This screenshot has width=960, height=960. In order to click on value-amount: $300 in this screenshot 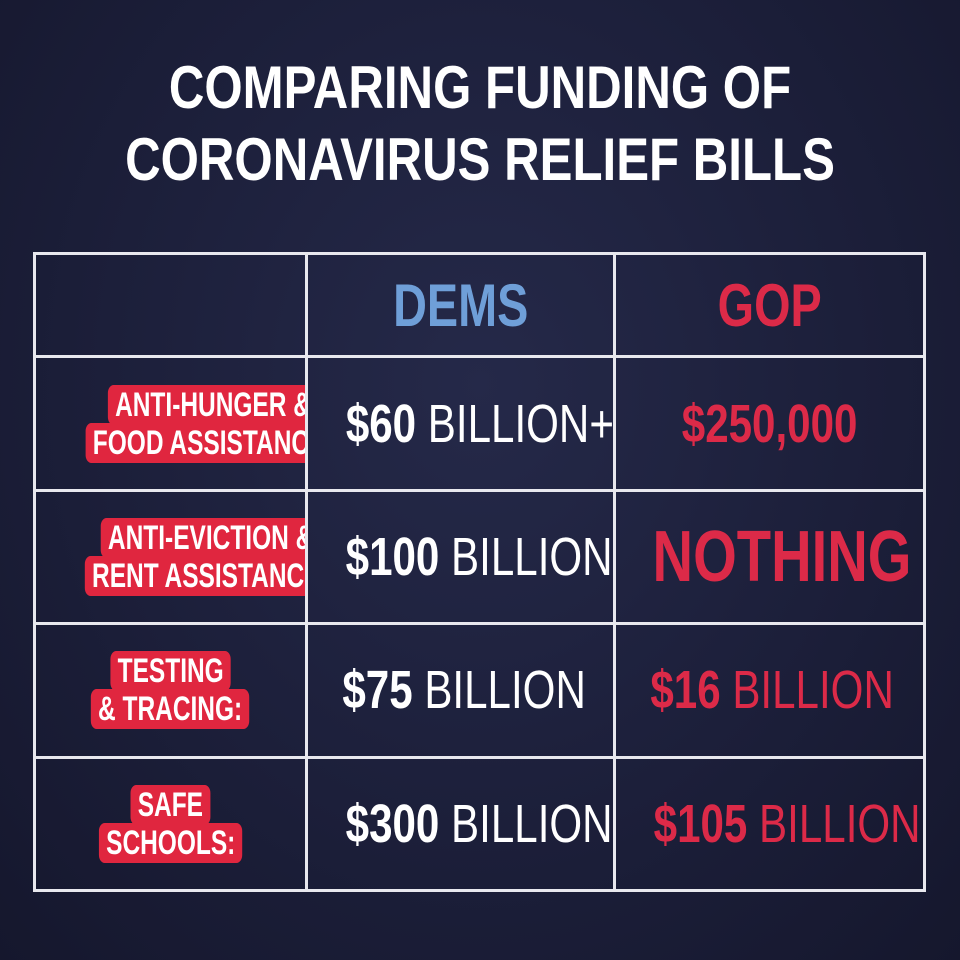, I will do `click(392, 823)`.